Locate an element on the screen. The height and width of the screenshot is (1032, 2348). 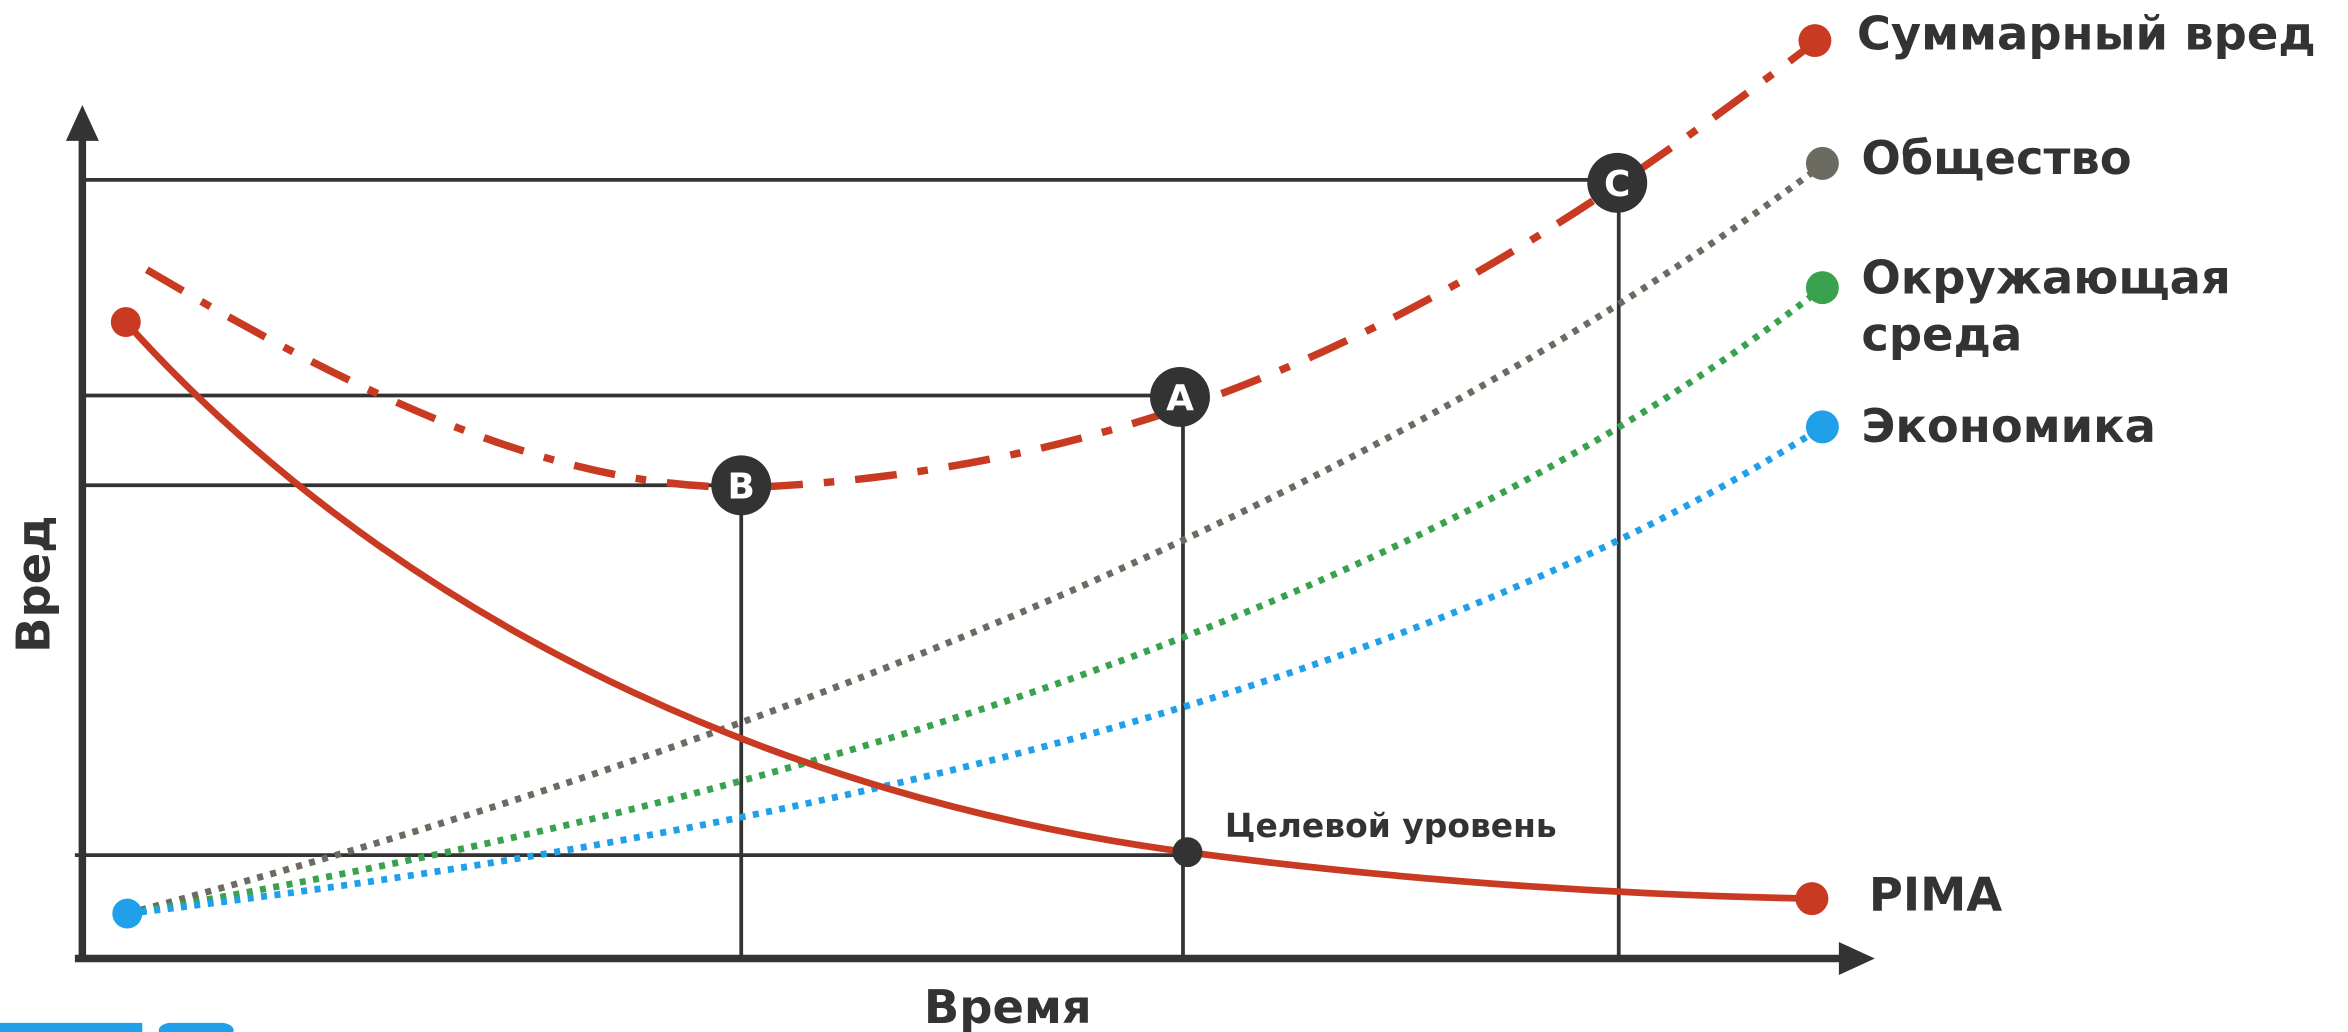
legend-label: среда is located at coordinates (1941, 335).